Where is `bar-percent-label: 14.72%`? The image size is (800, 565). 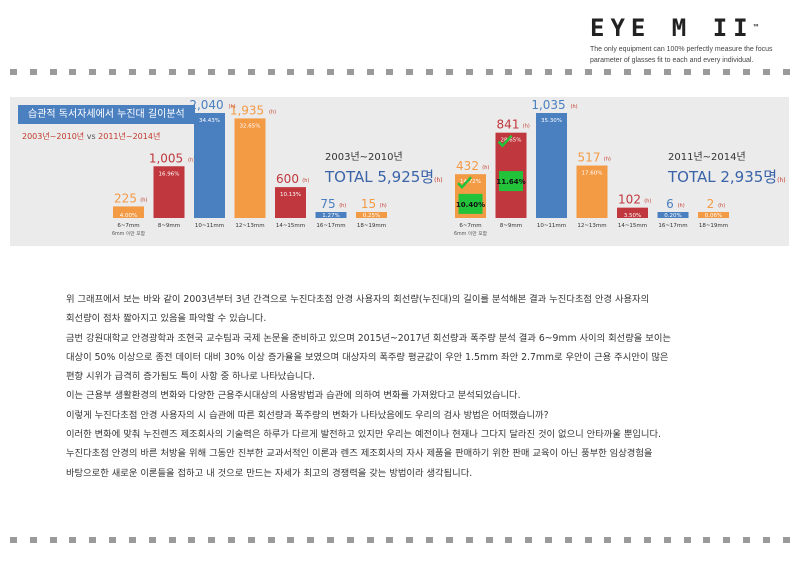
bar-percent-label: 14.72% is located at coordinates (470, 182).